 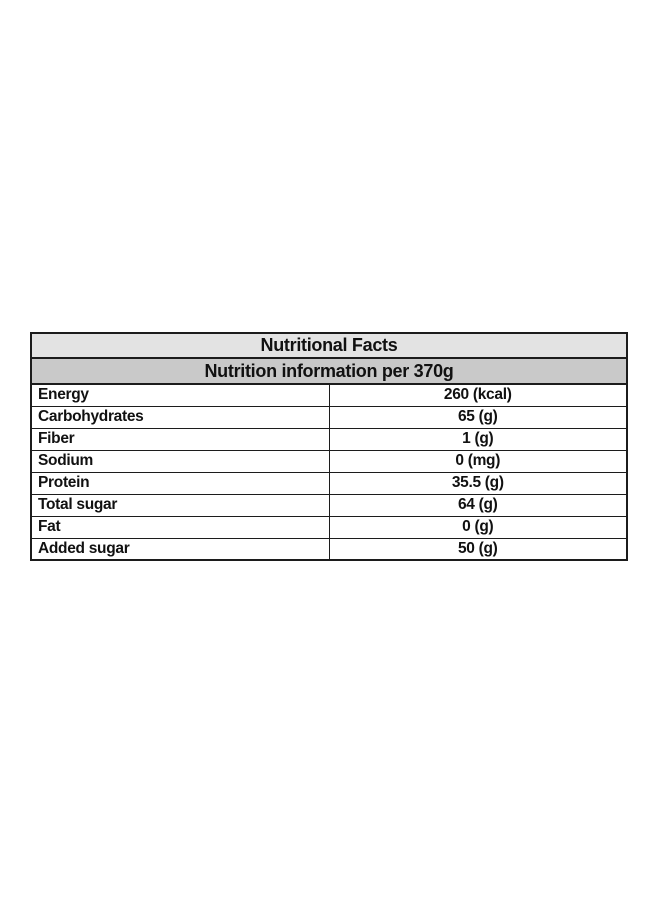 I want to click on nutrient-value: 64 (g), so click(x=478, y=505).